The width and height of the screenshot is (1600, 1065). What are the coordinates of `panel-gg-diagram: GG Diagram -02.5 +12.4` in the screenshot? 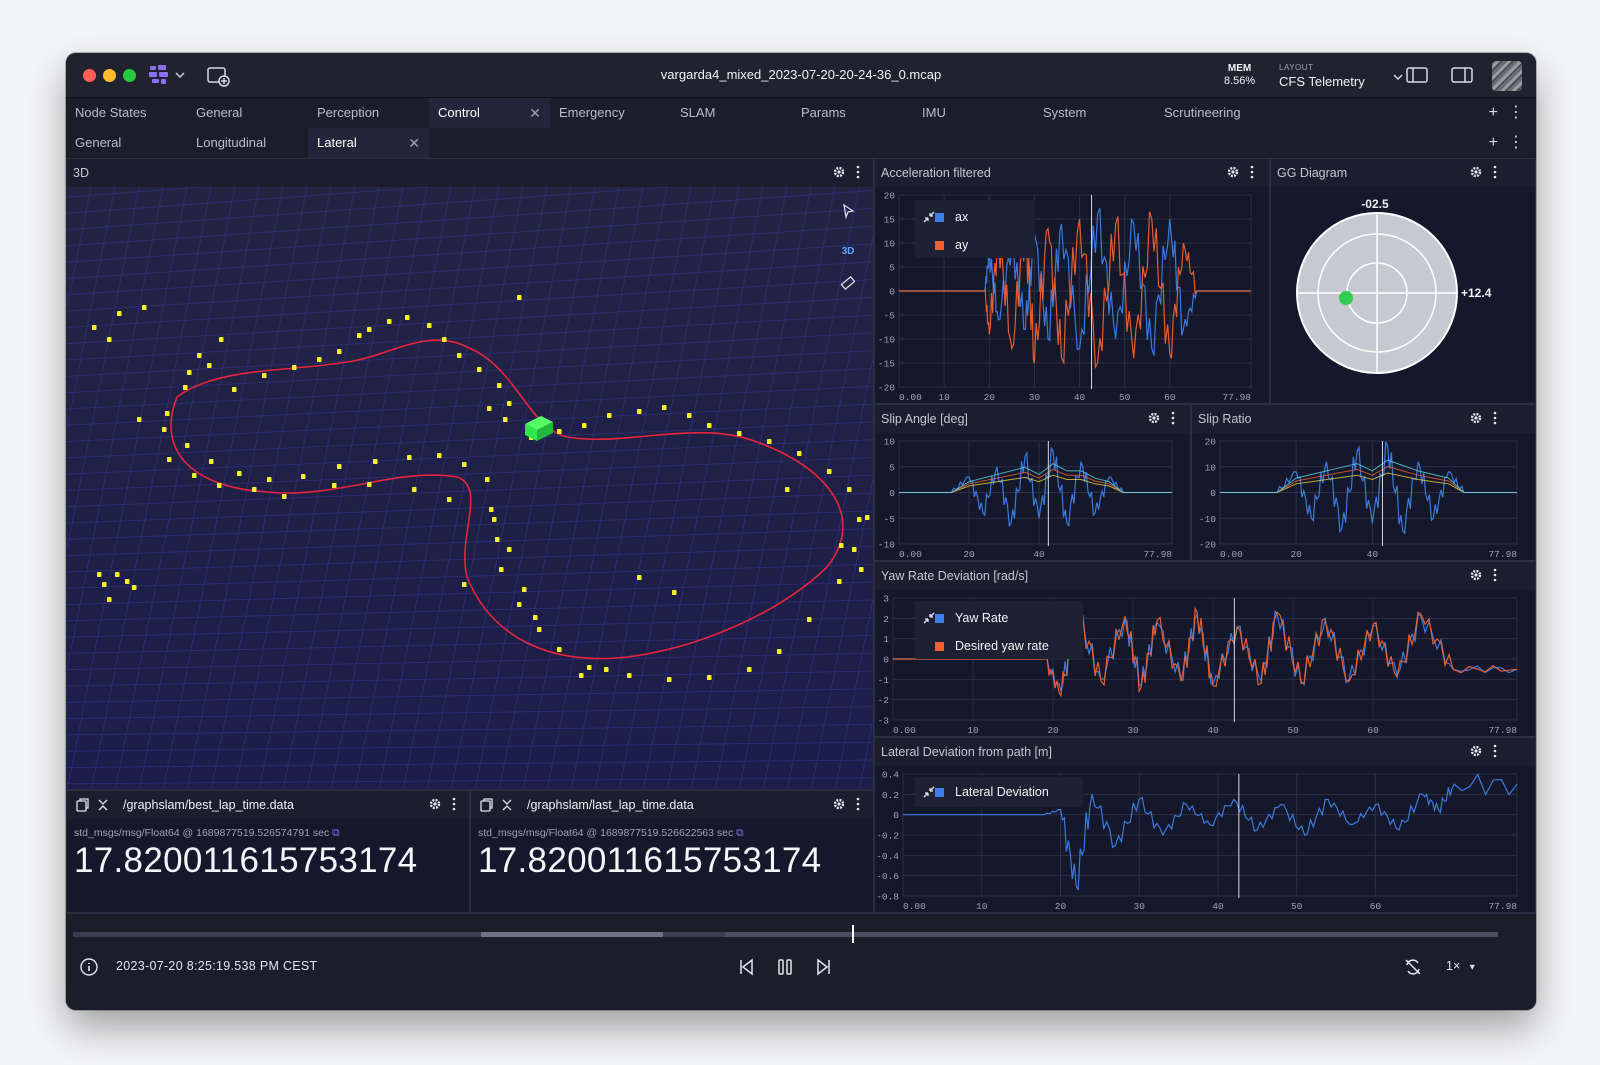 It's located at (1403, 281).